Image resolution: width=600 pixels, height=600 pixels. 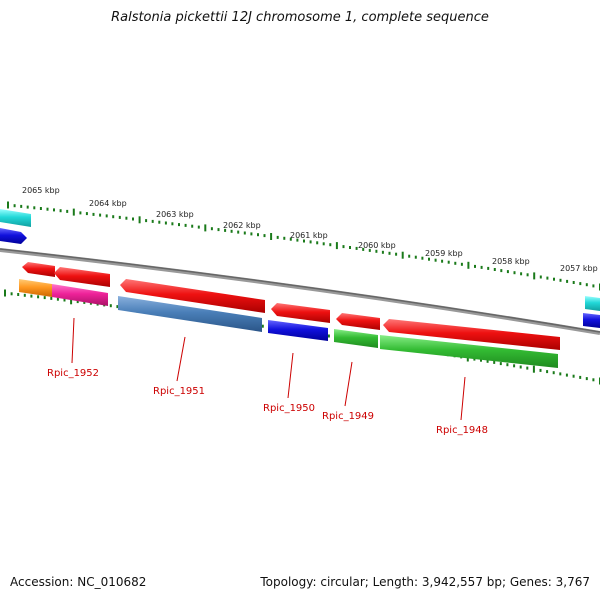 What do you see at coordinates (444, 253) in the screenshot?
I see `kbp-label: 2059 kbp` at bounding box center [444, 253].